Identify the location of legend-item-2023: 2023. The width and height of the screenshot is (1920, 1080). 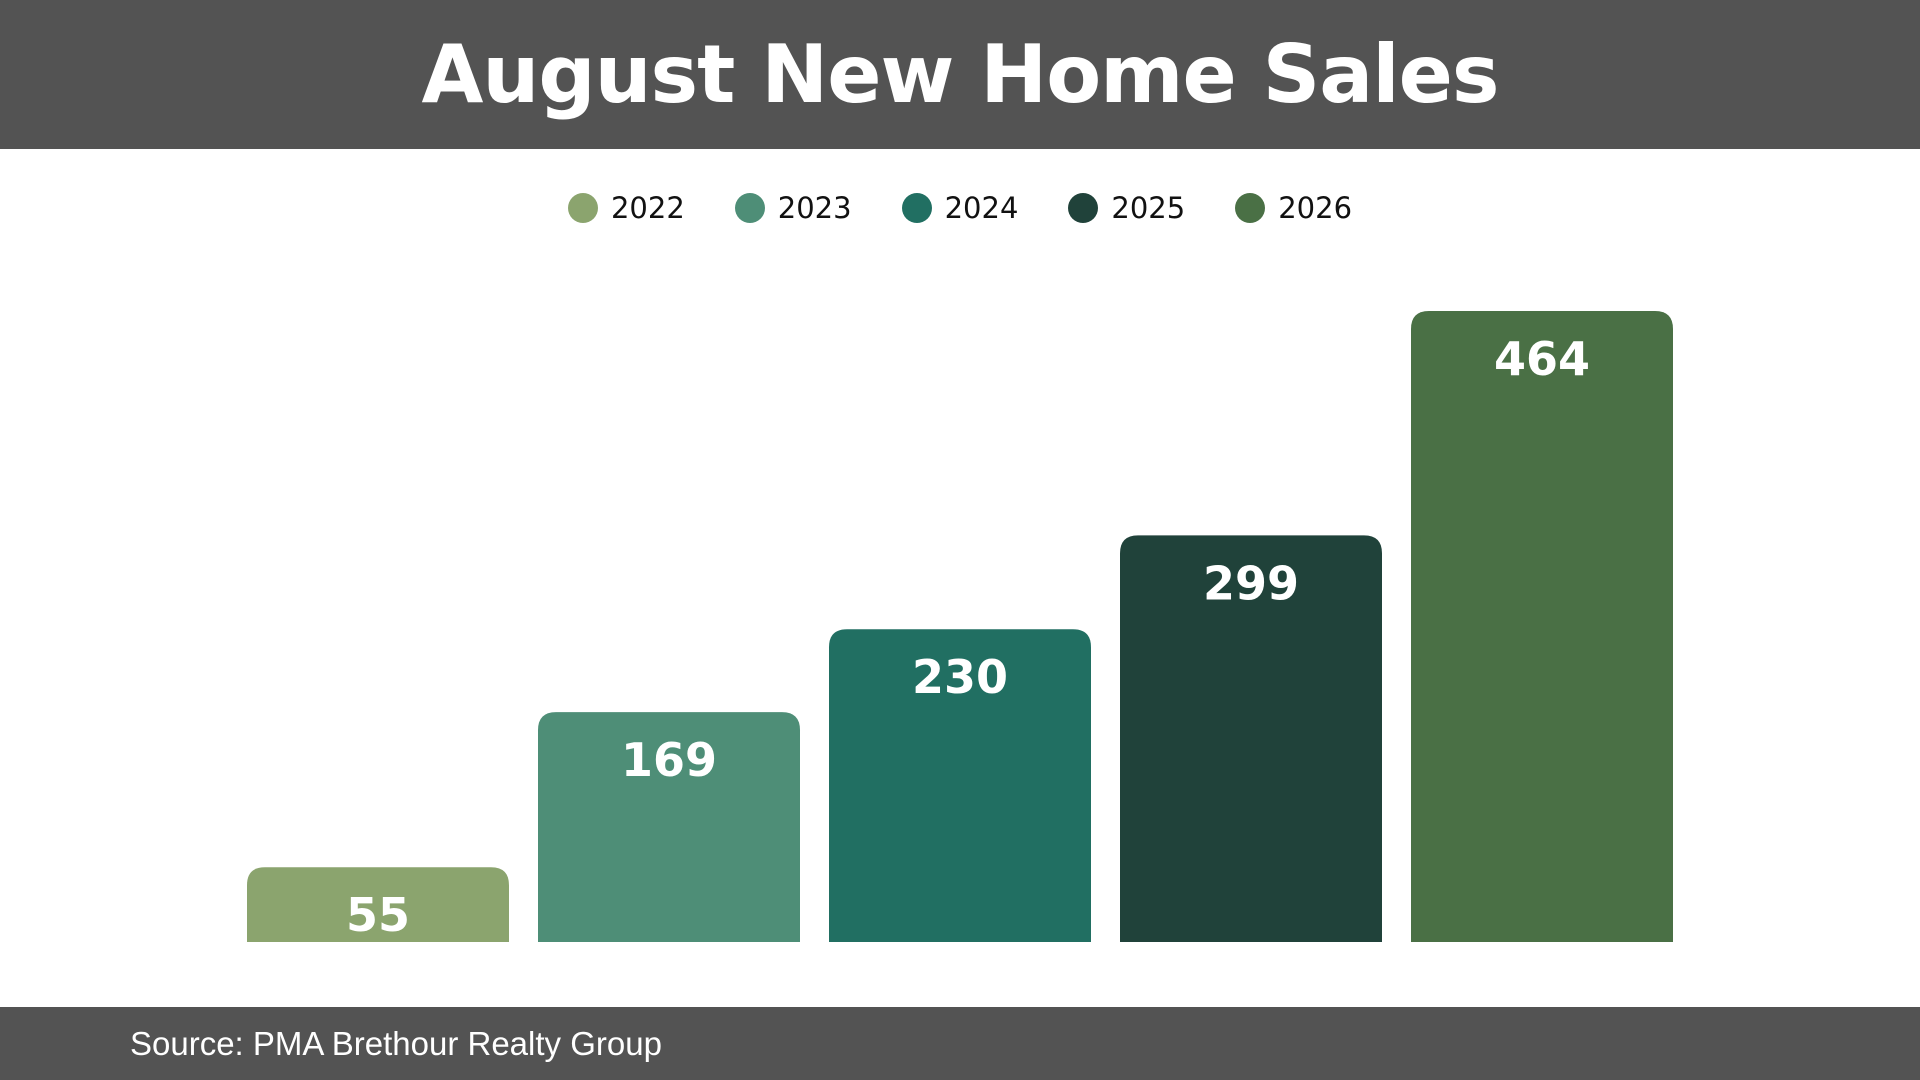
(793, 208).